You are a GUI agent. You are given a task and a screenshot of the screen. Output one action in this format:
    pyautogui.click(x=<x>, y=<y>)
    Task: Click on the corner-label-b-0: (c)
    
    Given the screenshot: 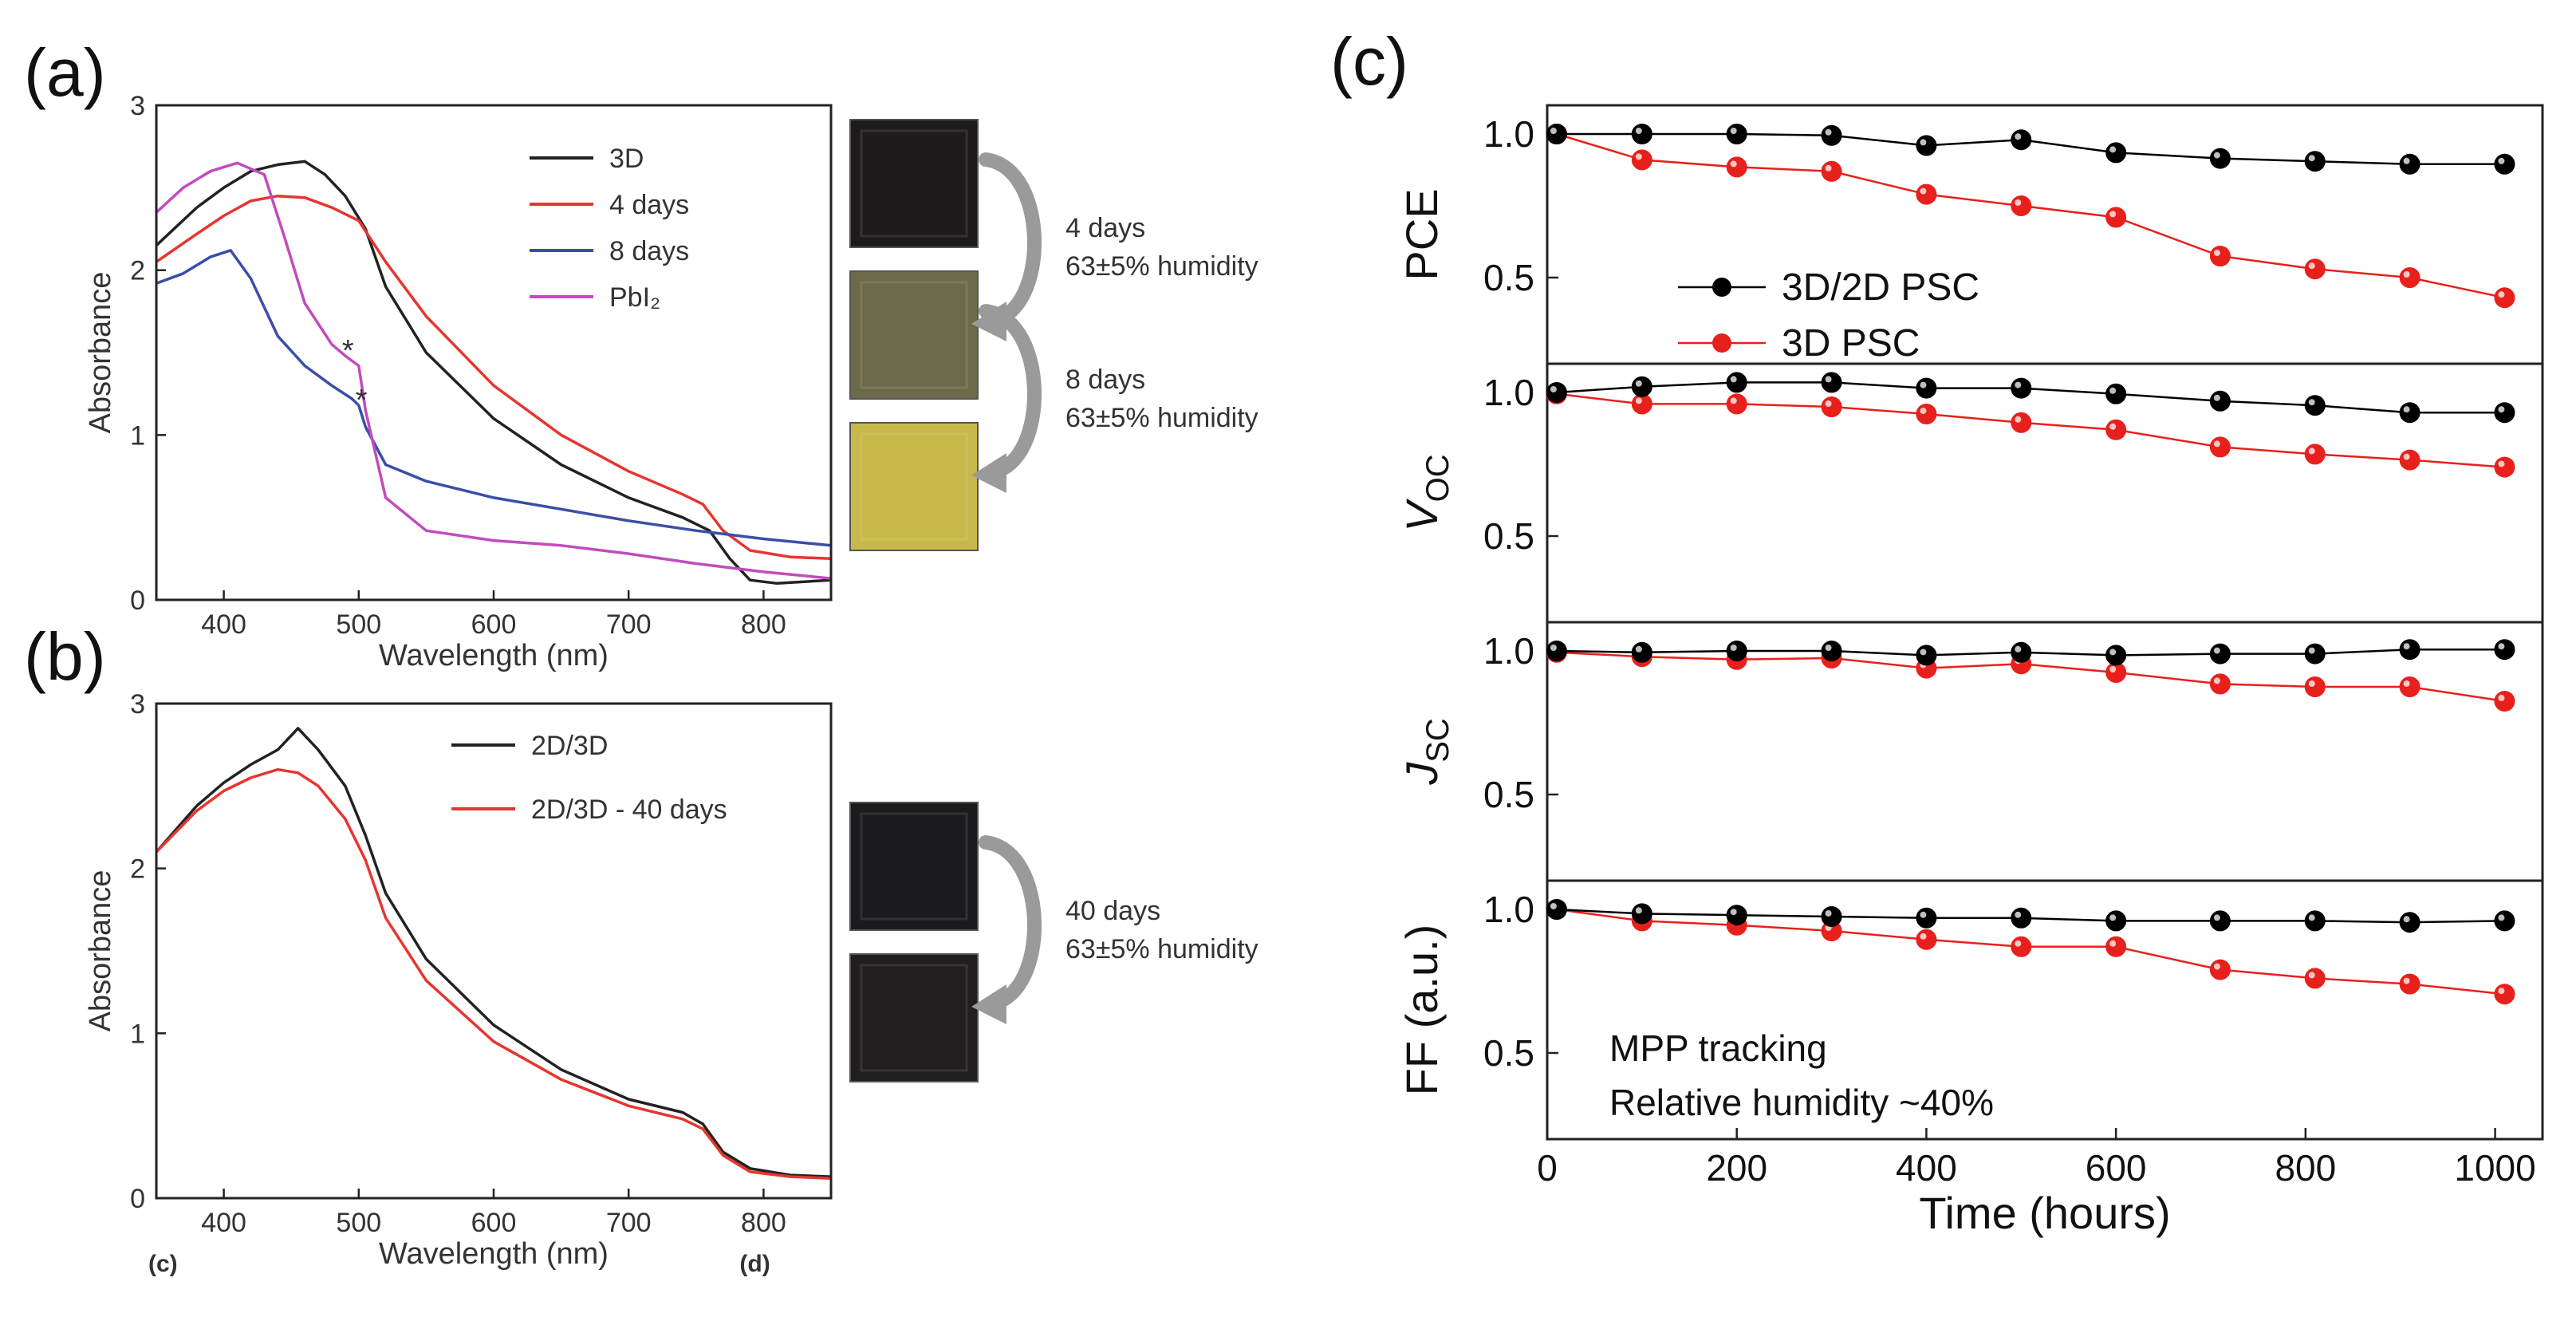 What is the action you would take?
    pyautogui.click(x=163, y=1264)
    